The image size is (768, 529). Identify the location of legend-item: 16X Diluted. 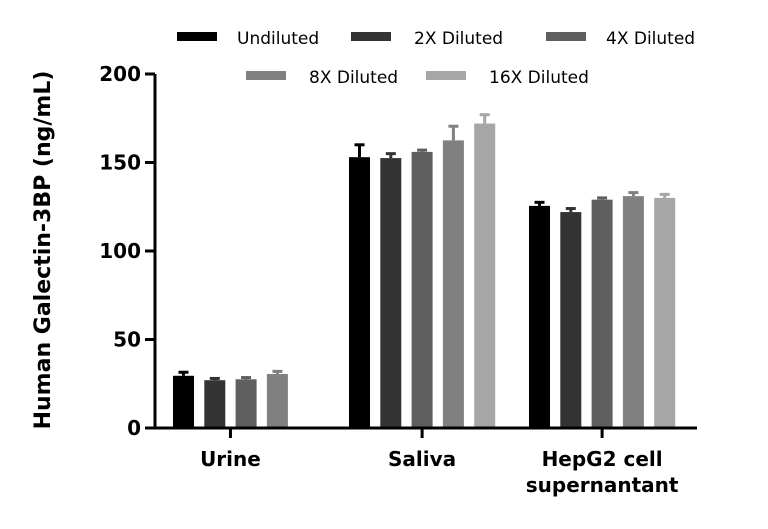
(507, 78).